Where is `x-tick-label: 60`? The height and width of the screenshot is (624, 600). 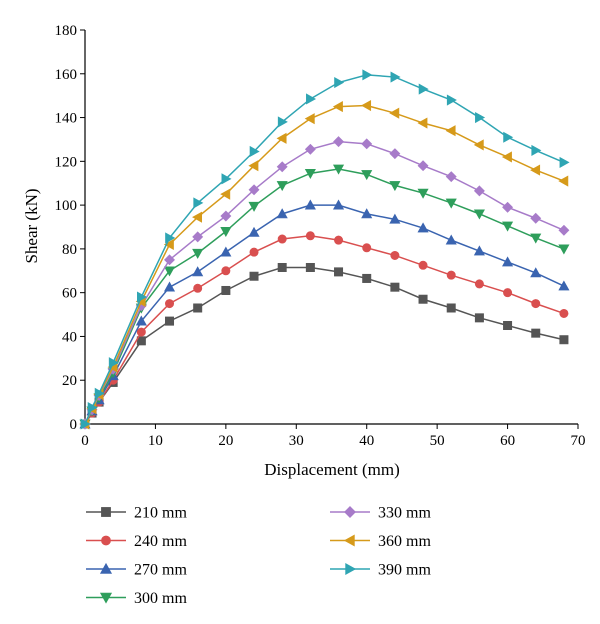 x-tick-label: 60 is located at coordinates (507, 441).